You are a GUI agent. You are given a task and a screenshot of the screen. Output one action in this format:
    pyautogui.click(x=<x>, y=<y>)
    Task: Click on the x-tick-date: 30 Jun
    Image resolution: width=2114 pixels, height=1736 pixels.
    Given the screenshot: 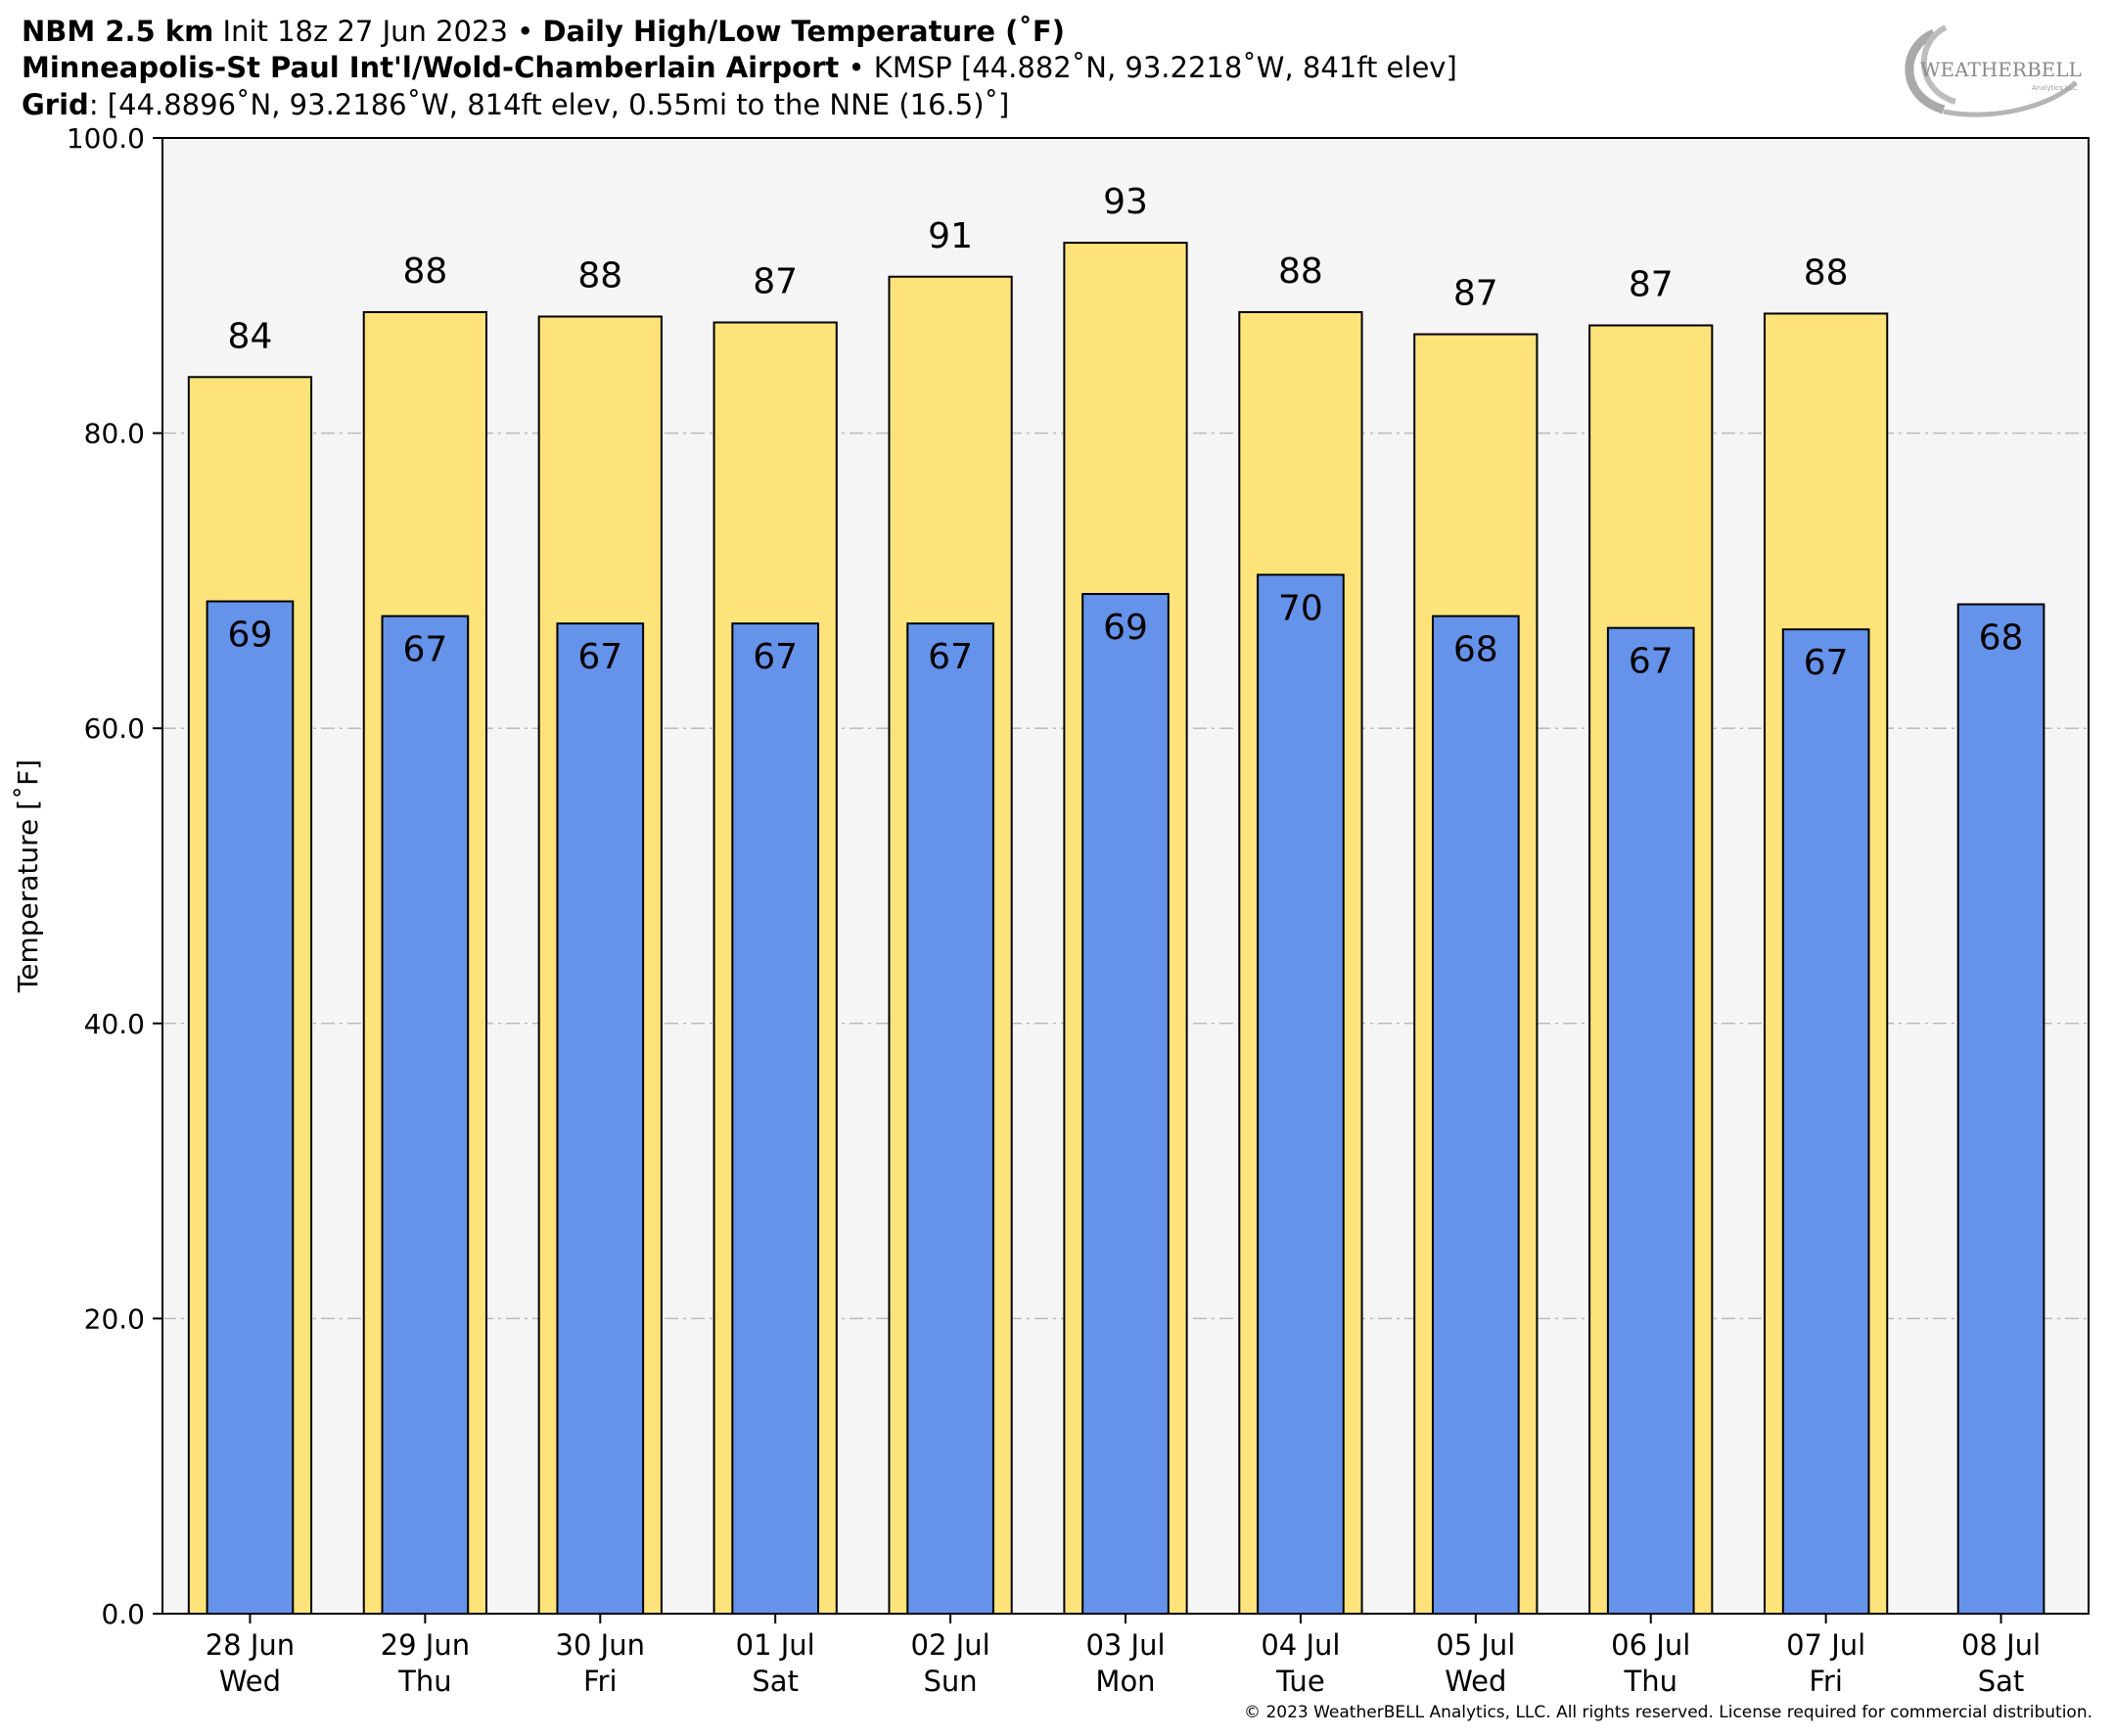 What is the action you would take?
    pyautogui.click(x=601, y=1645)
    